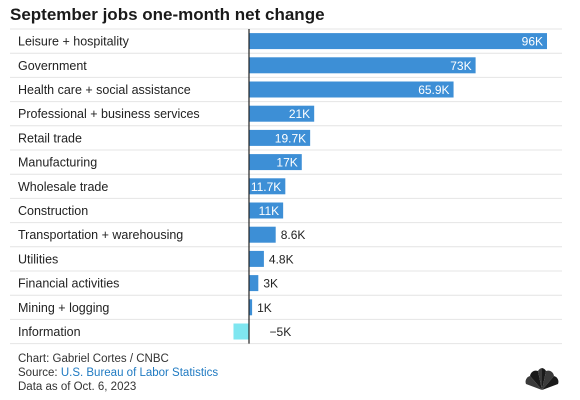  Describe the element at coordinates (39, 373) in the screenshot. I see `source-prefix: Source:` at that location.